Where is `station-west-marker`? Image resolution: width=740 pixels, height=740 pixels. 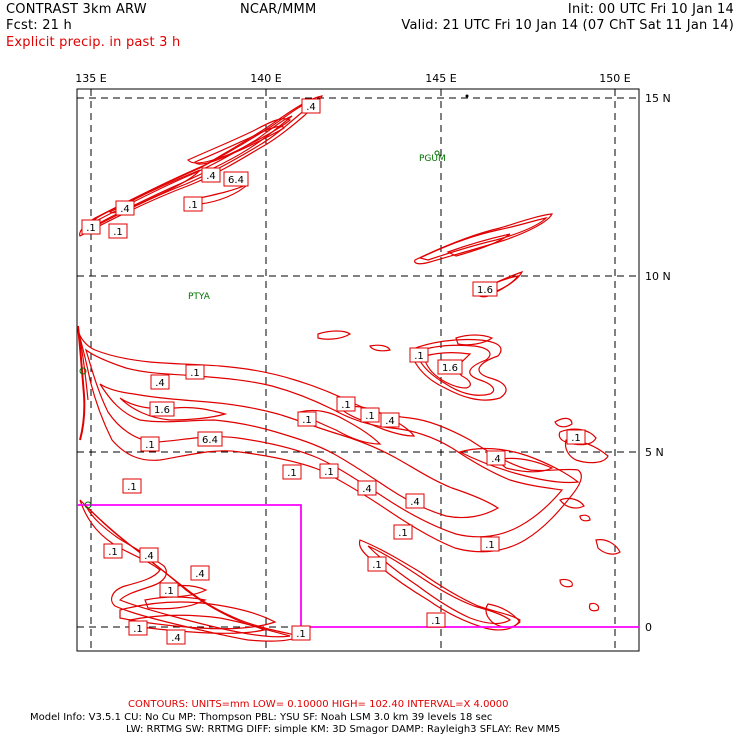 station-west-marker is located at coordinates (83, 371).